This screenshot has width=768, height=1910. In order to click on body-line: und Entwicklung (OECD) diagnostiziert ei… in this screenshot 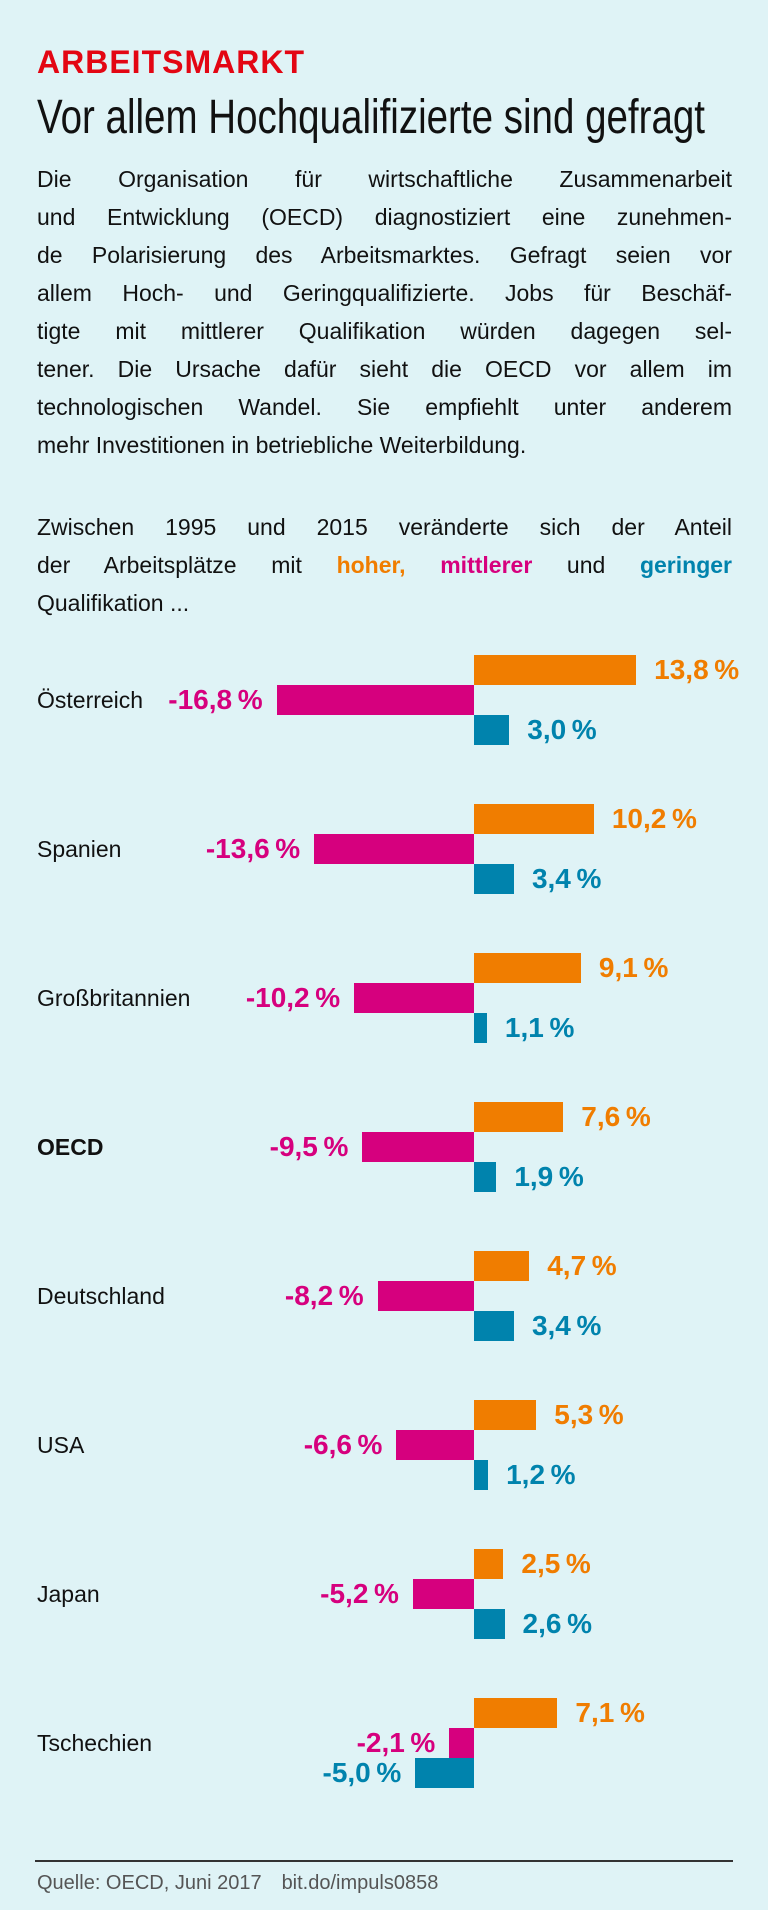, I will do `click(384, 217)`.